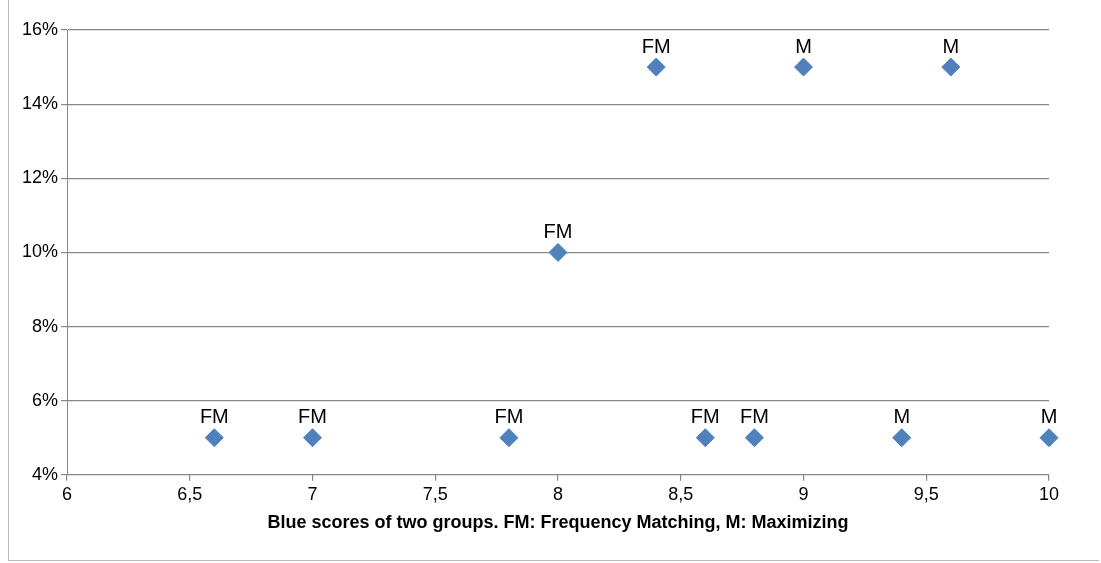  What do you see at coordinates (40, 28) in the screenshot?
I see `y-tick-label: 16%` at bounding box center [40, 28].